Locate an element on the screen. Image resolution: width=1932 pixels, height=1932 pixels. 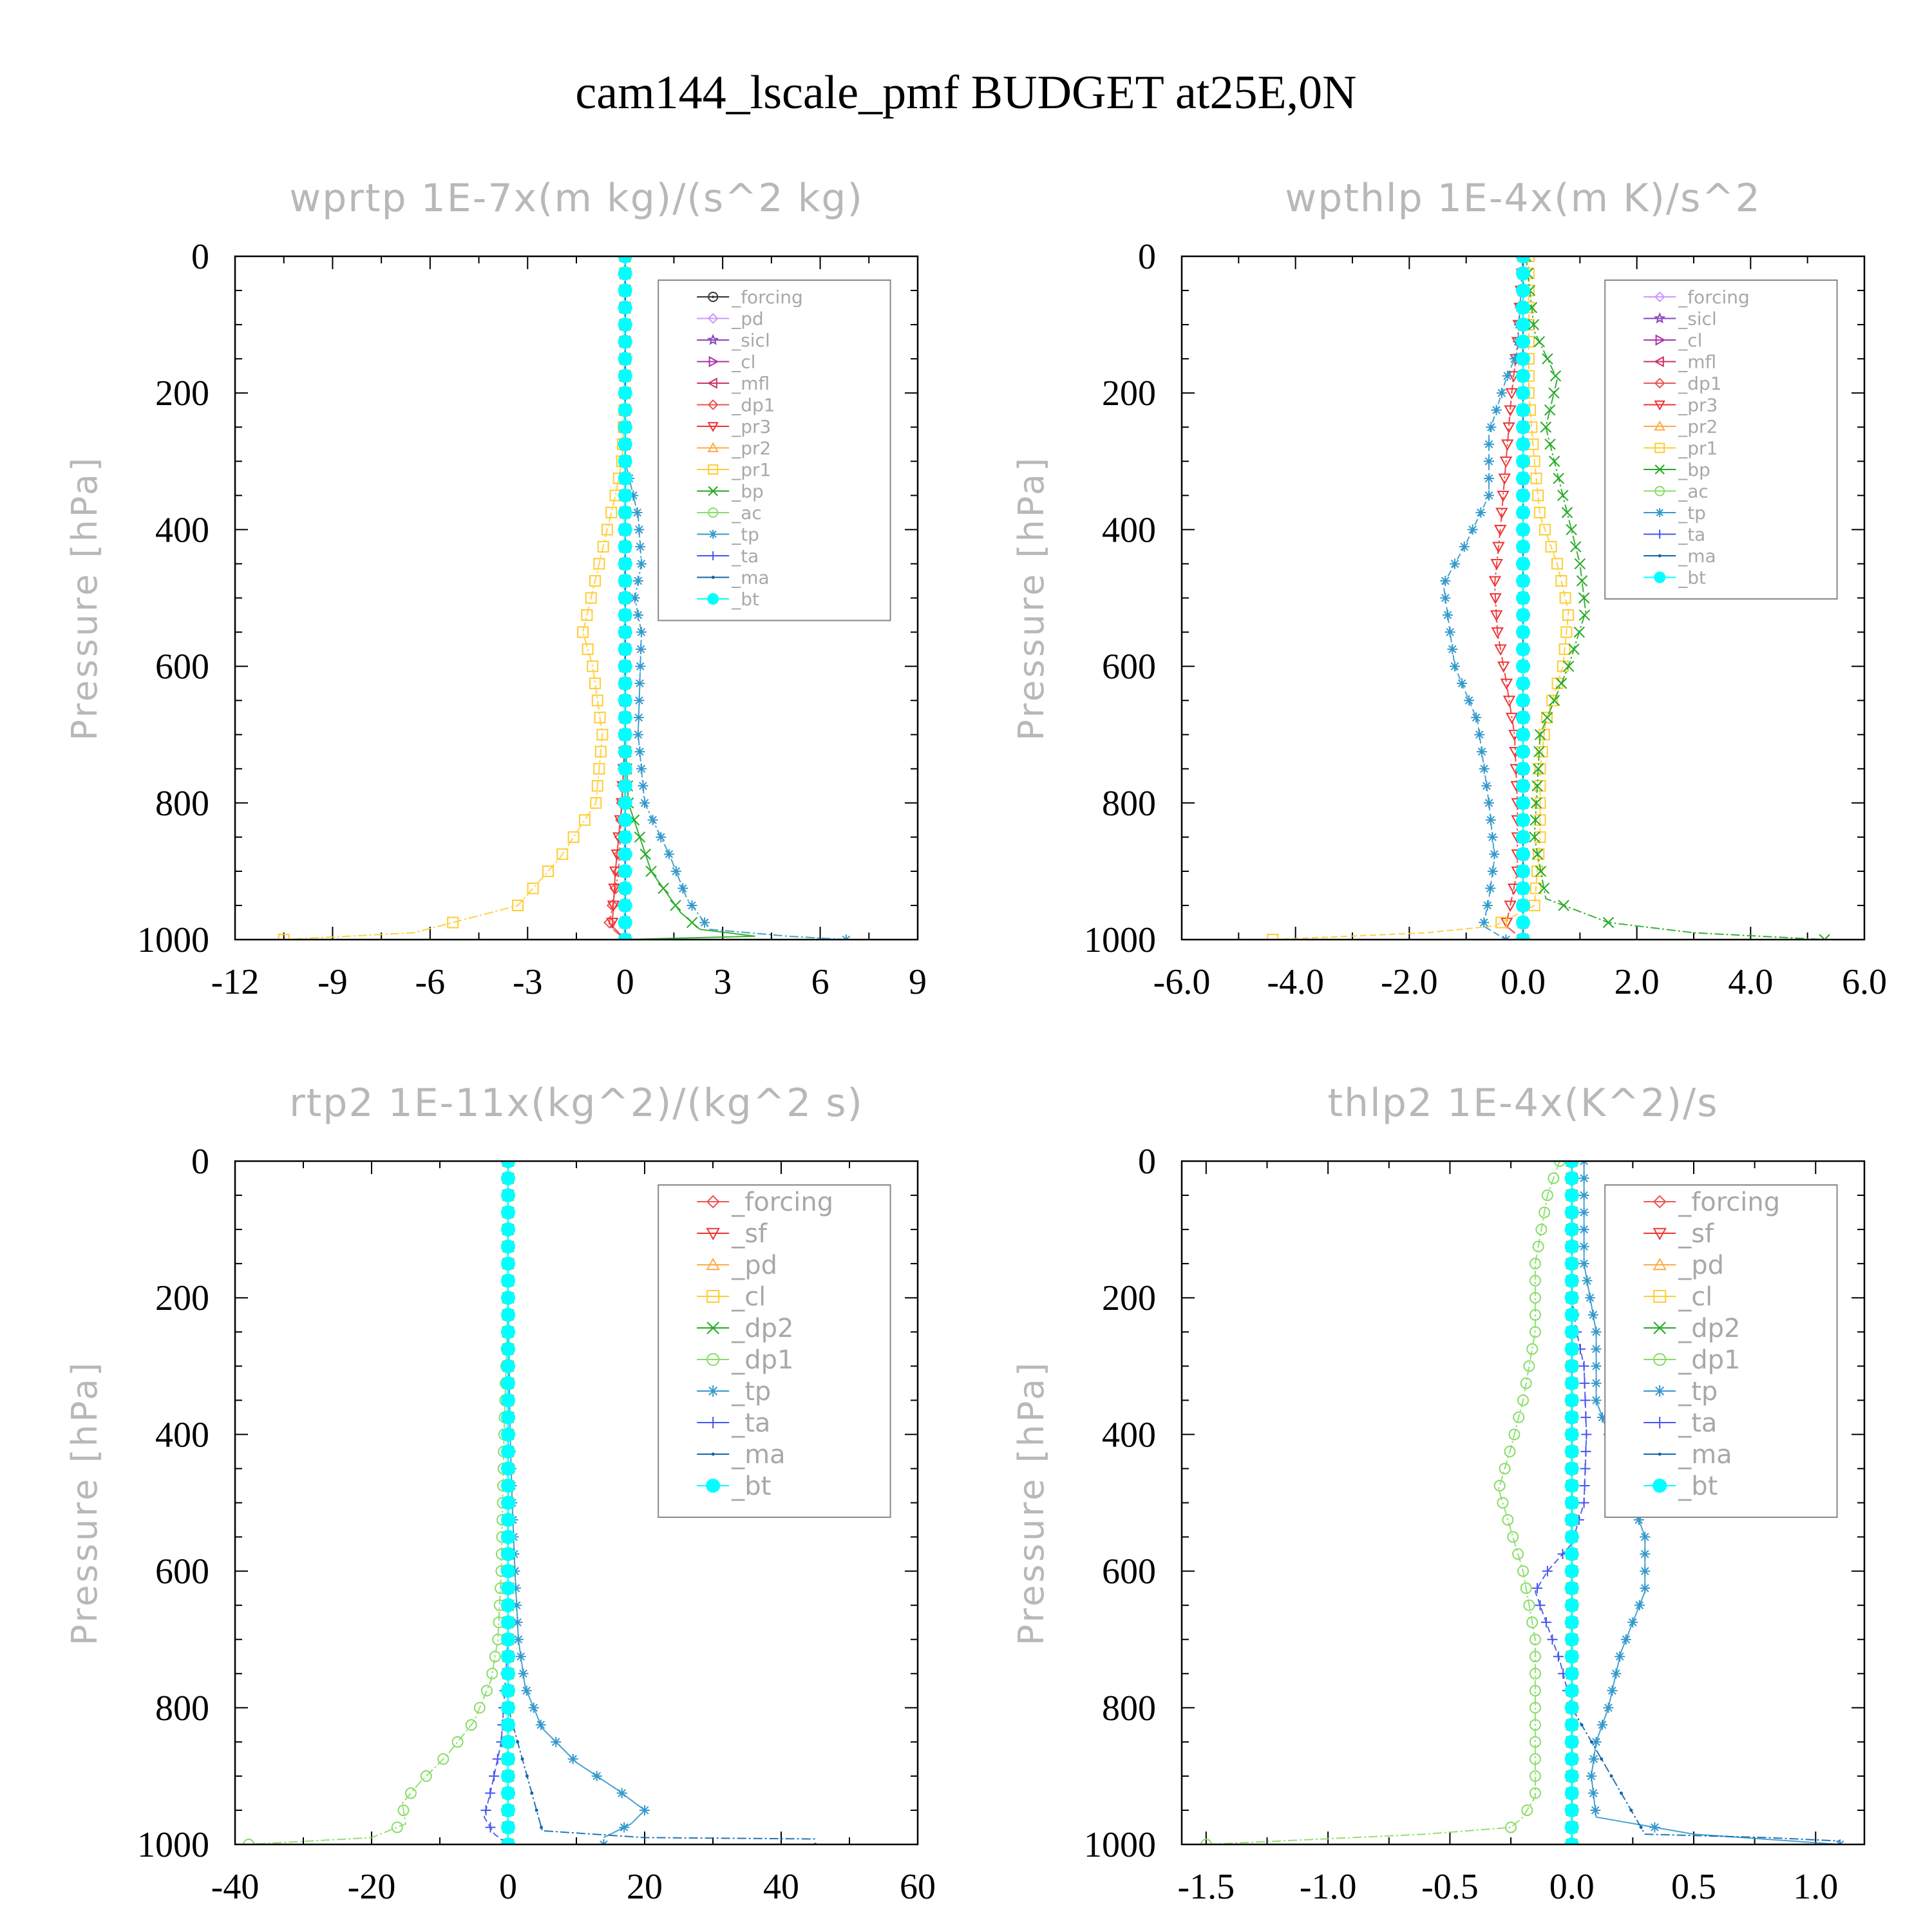
legend-item: _sf is located at coordinates (1678, 1234).